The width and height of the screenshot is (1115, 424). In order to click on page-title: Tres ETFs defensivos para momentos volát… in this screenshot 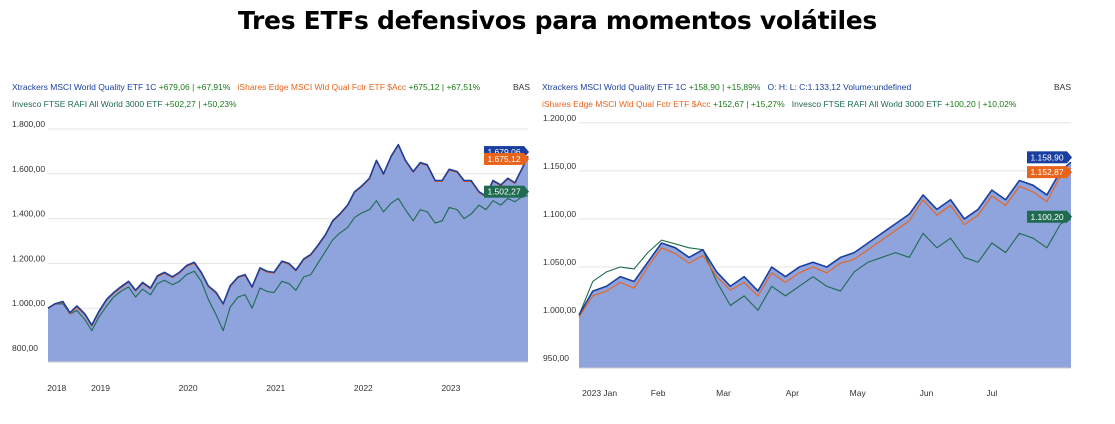, I will do `click(557, 20)`.